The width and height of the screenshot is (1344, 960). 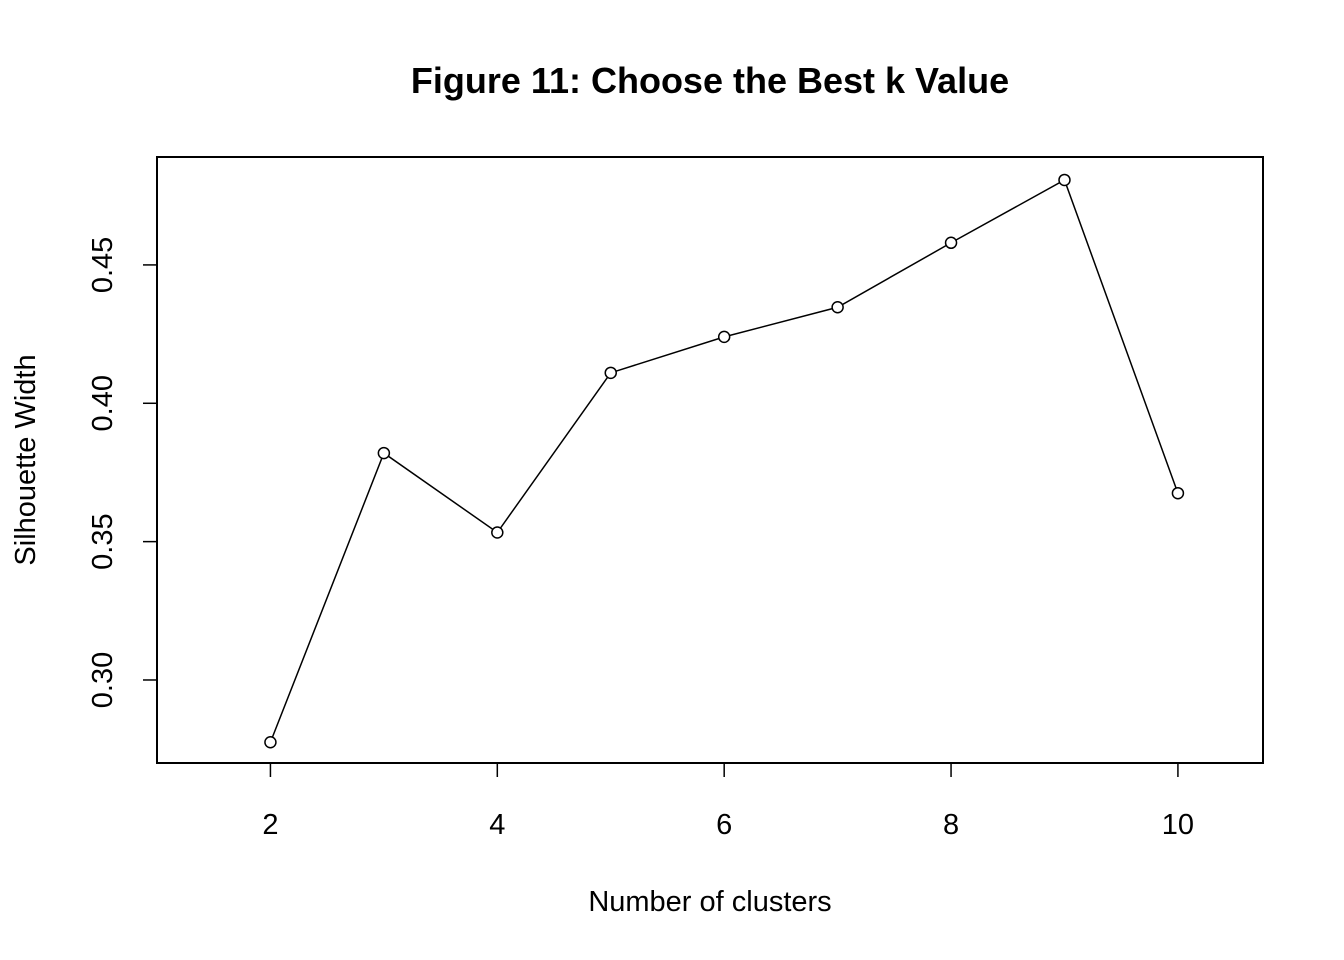 I want to click on y-axis-label: Silhouette Width, so click(x=26, y=459).